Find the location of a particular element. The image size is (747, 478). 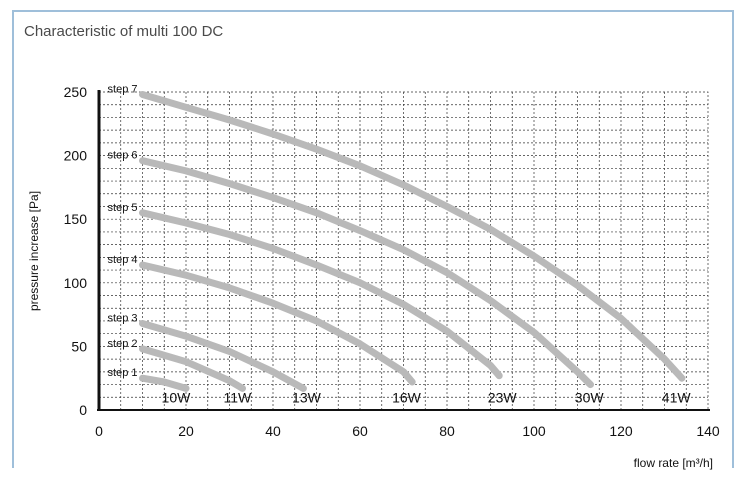

x-tick-label: 100 is located at coordinates (534, 431).